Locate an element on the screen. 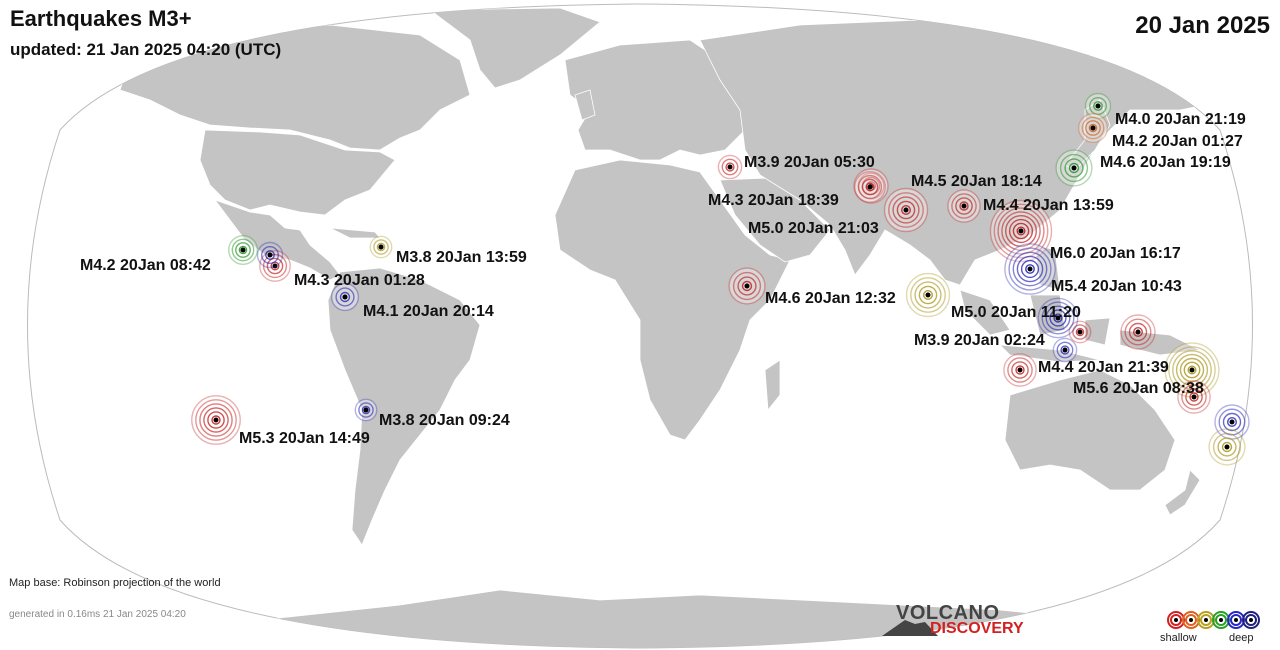 This screenshot has height=650, width=1280. quake-label: M4.2 20Jan 08:42 is located at coordinates (145, 265).